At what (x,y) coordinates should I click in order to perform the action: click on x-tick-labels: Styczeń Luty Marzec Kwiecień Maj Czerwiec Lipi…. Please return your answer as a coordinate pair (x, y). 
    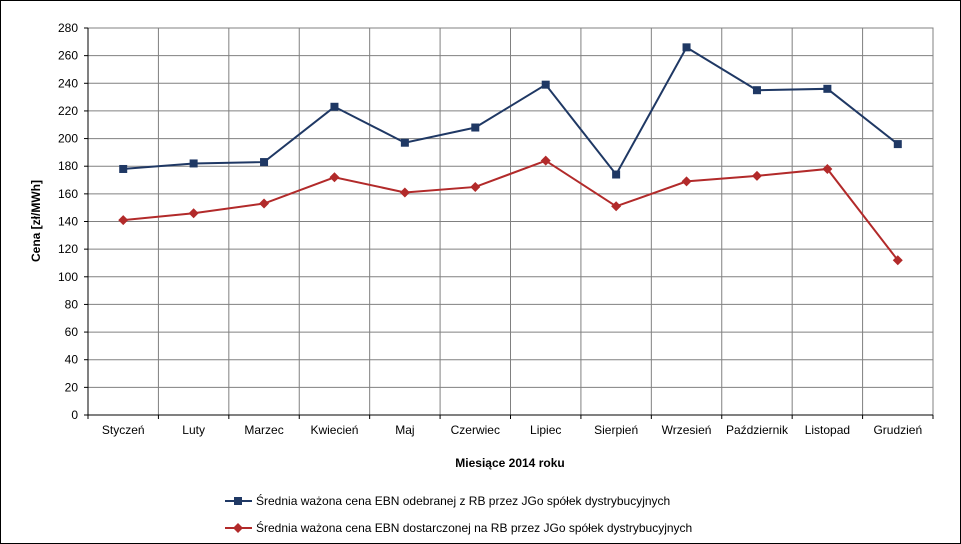
    Looking at the image, I should click on (512, 430).